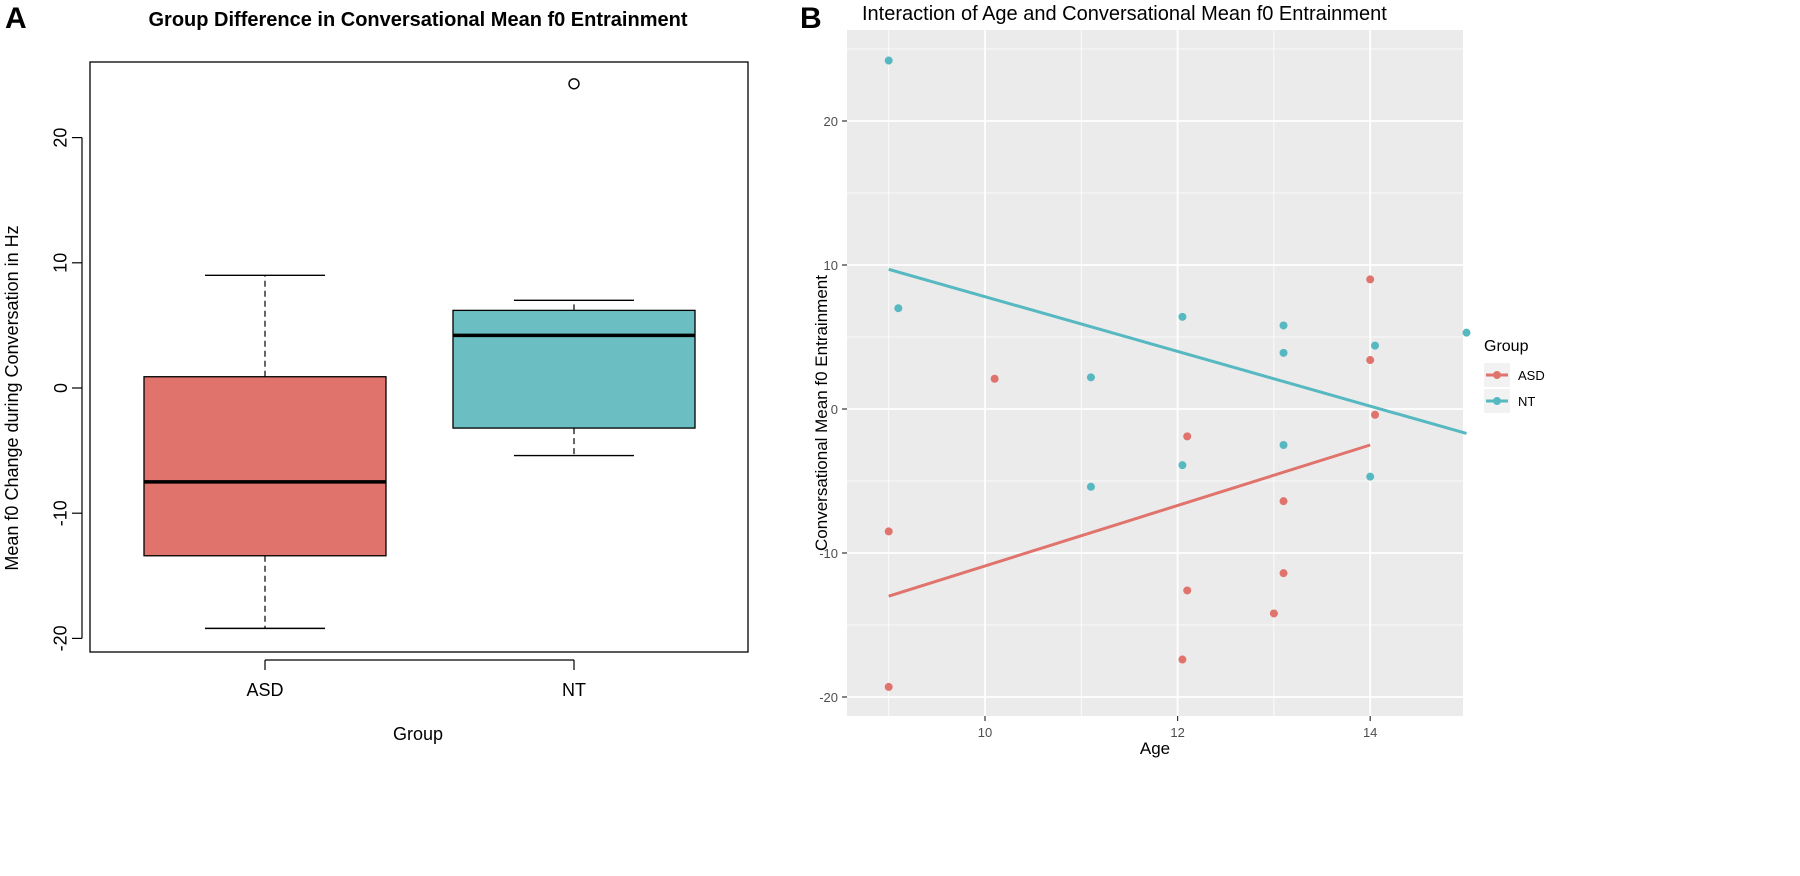 This screenshot has width=1800, height=876. I want to click on x-tick-label-a: ASD, so click(264, 690).